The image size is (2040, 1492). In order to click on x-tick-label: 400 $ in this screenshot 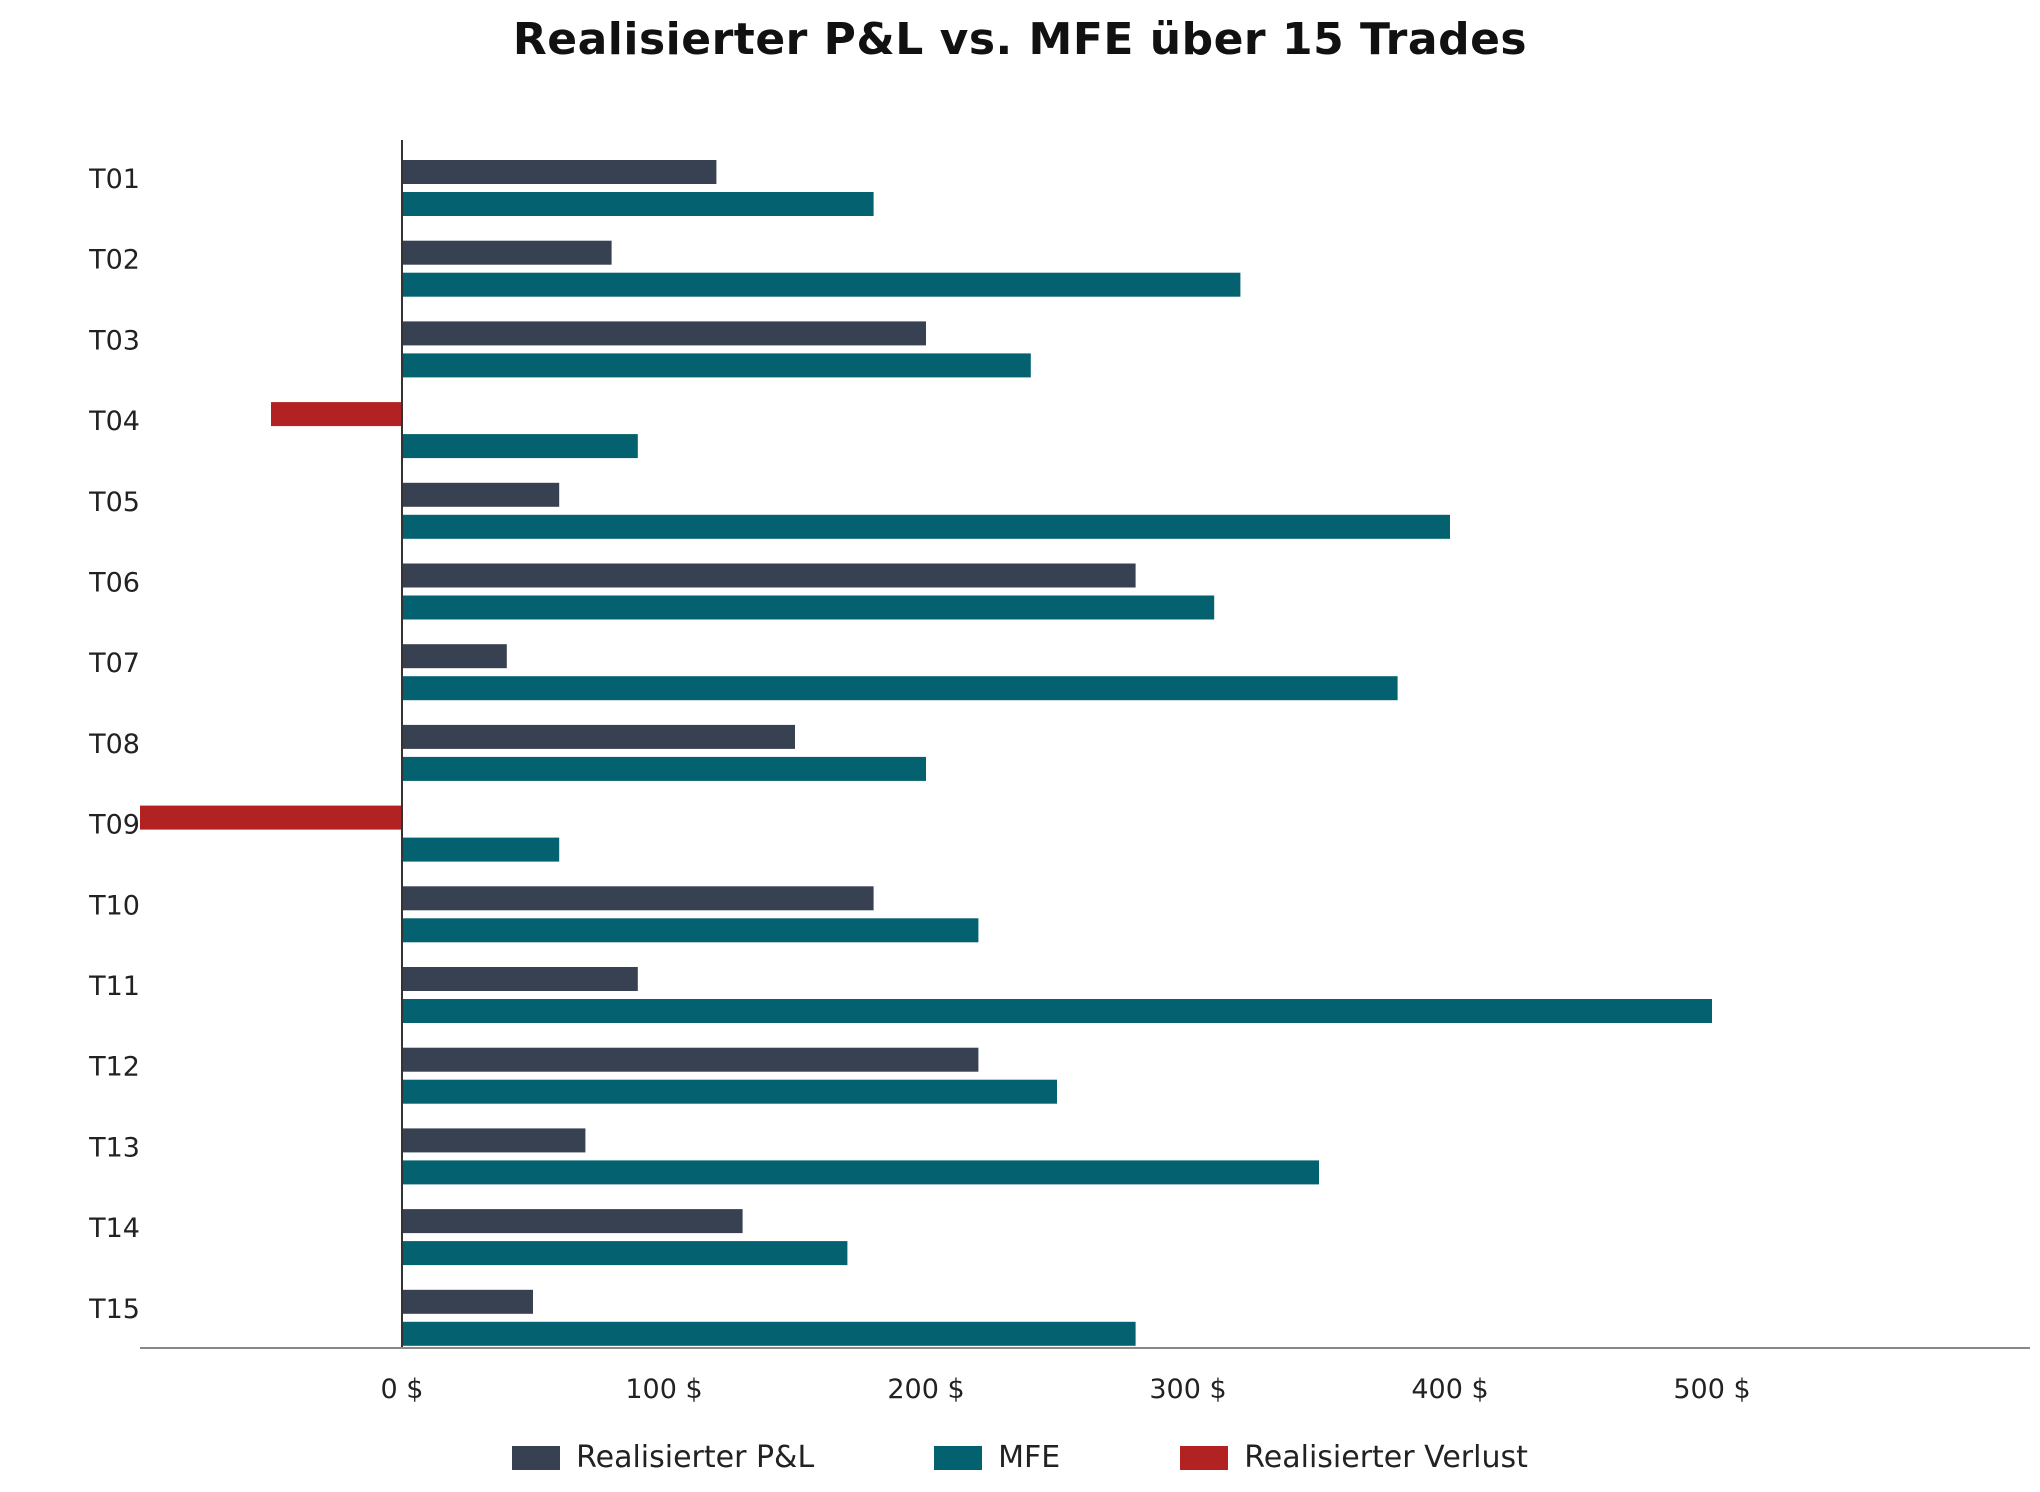, I will do `click(1449, 1389)`.